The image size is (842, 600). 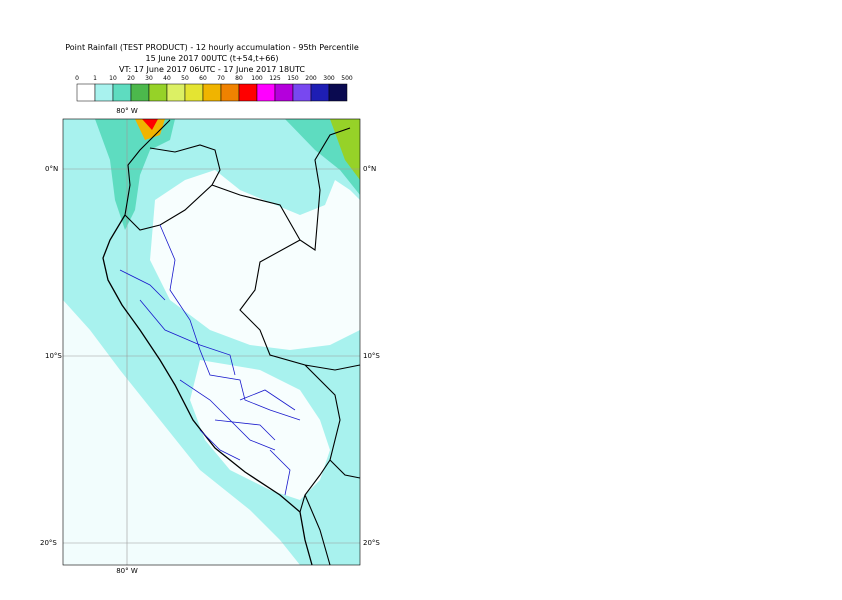 I want to click on legend: 0 1 10 20 30 40 50 60 70 80 100 125 150 200 300 500, so click(x=214, y=88).